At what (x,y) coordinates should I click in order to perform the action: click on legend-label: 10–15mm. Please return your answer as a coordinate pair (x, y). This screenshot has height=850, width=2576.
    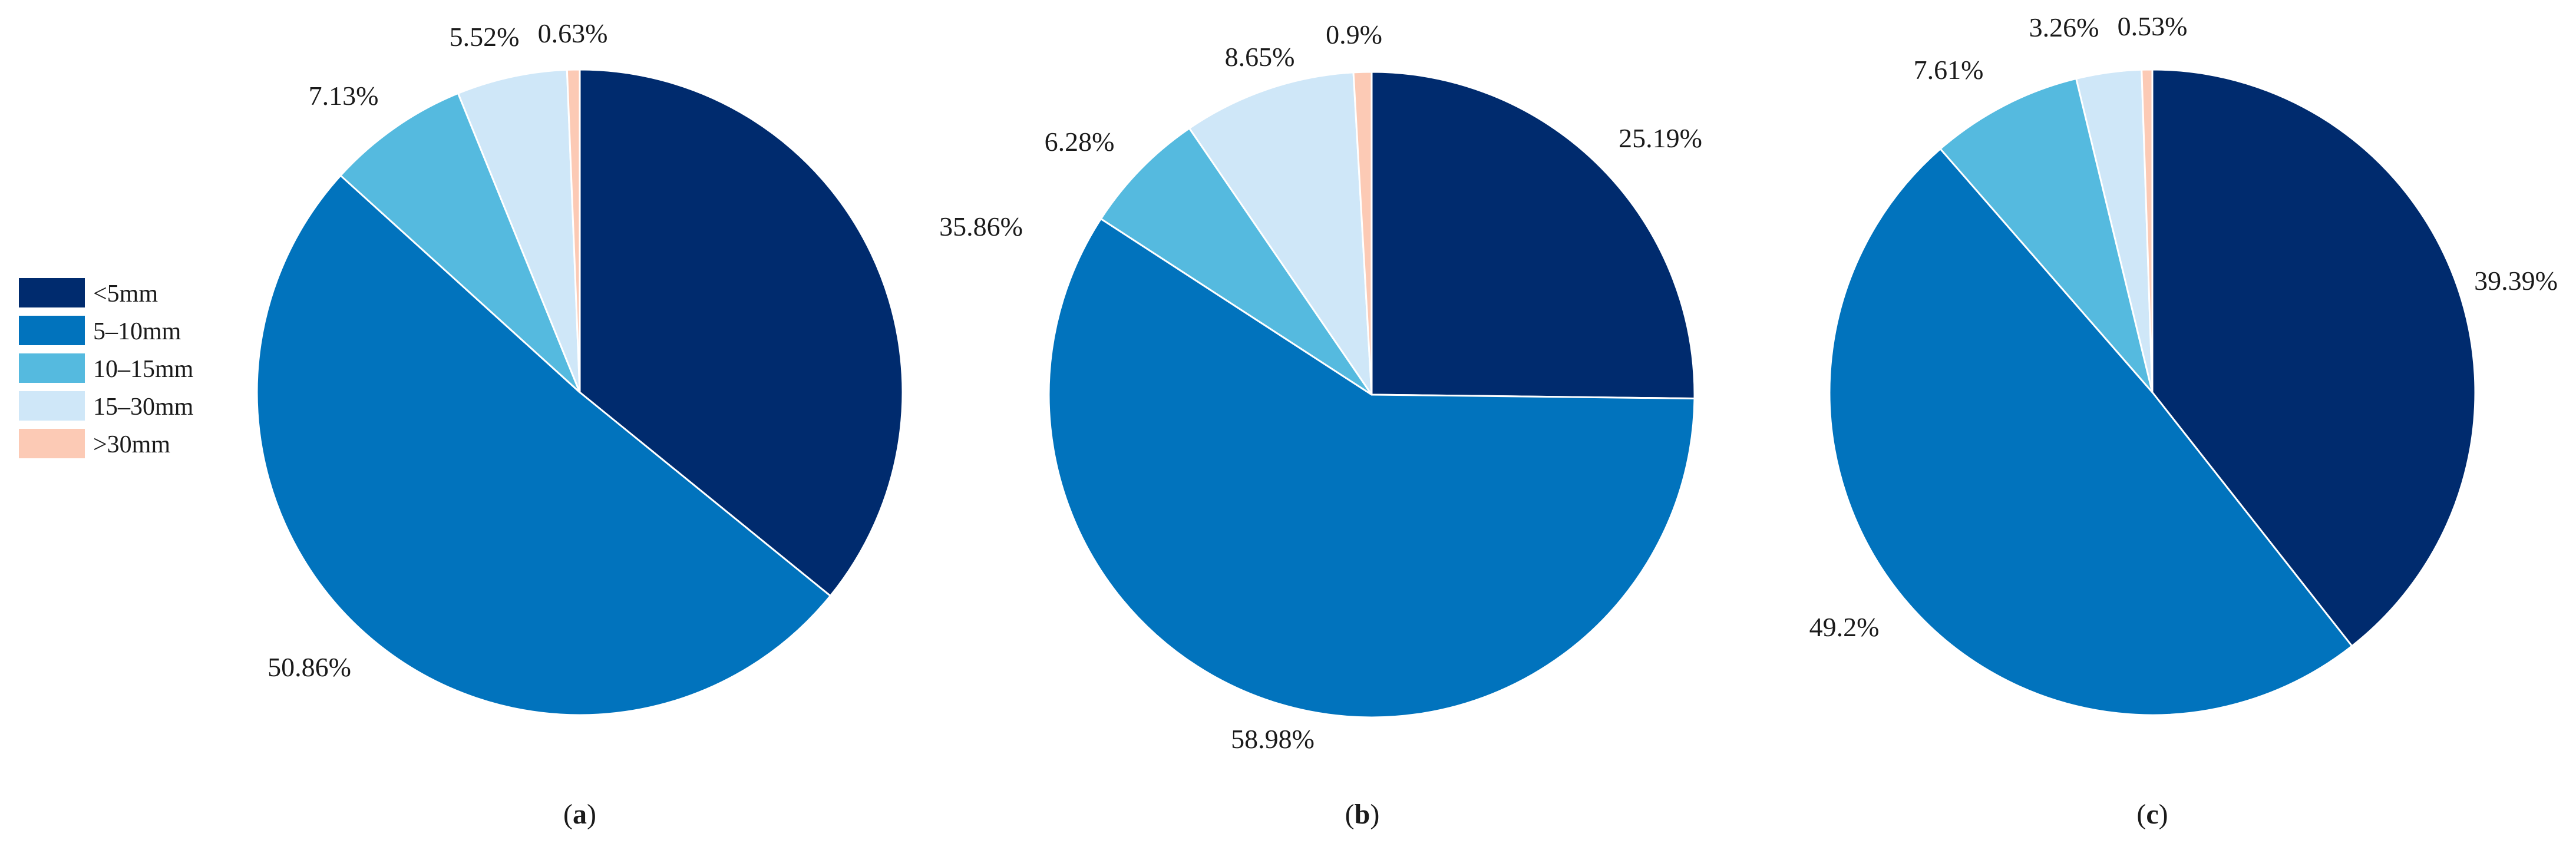
    Looking at the image, I should click on (143, 370).